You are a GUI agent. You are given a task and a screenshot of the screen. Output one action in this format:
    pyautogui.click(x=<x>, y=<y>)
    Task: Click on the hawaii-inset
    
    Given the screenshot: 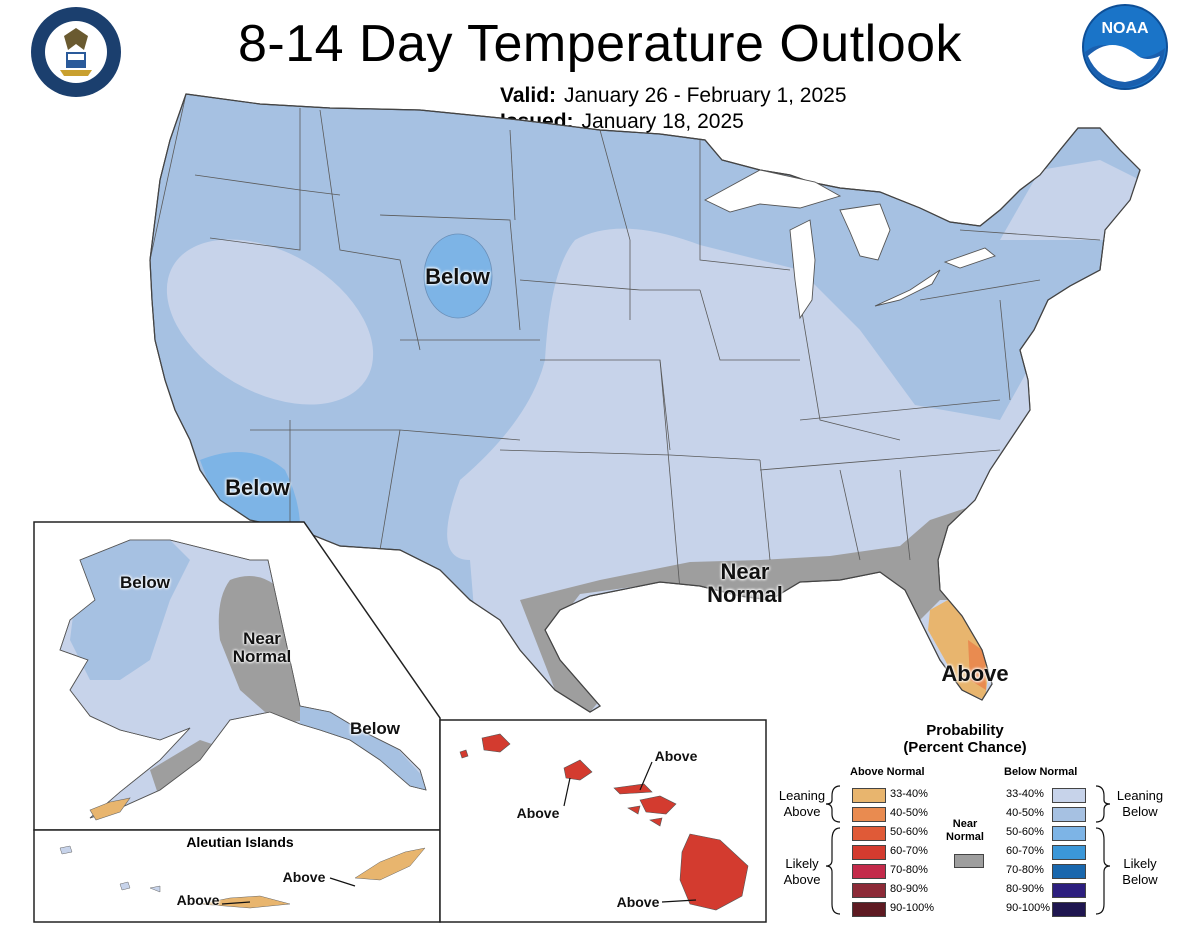 What is the action you would take?
    pyautogui.click(x=603, y=821)
    